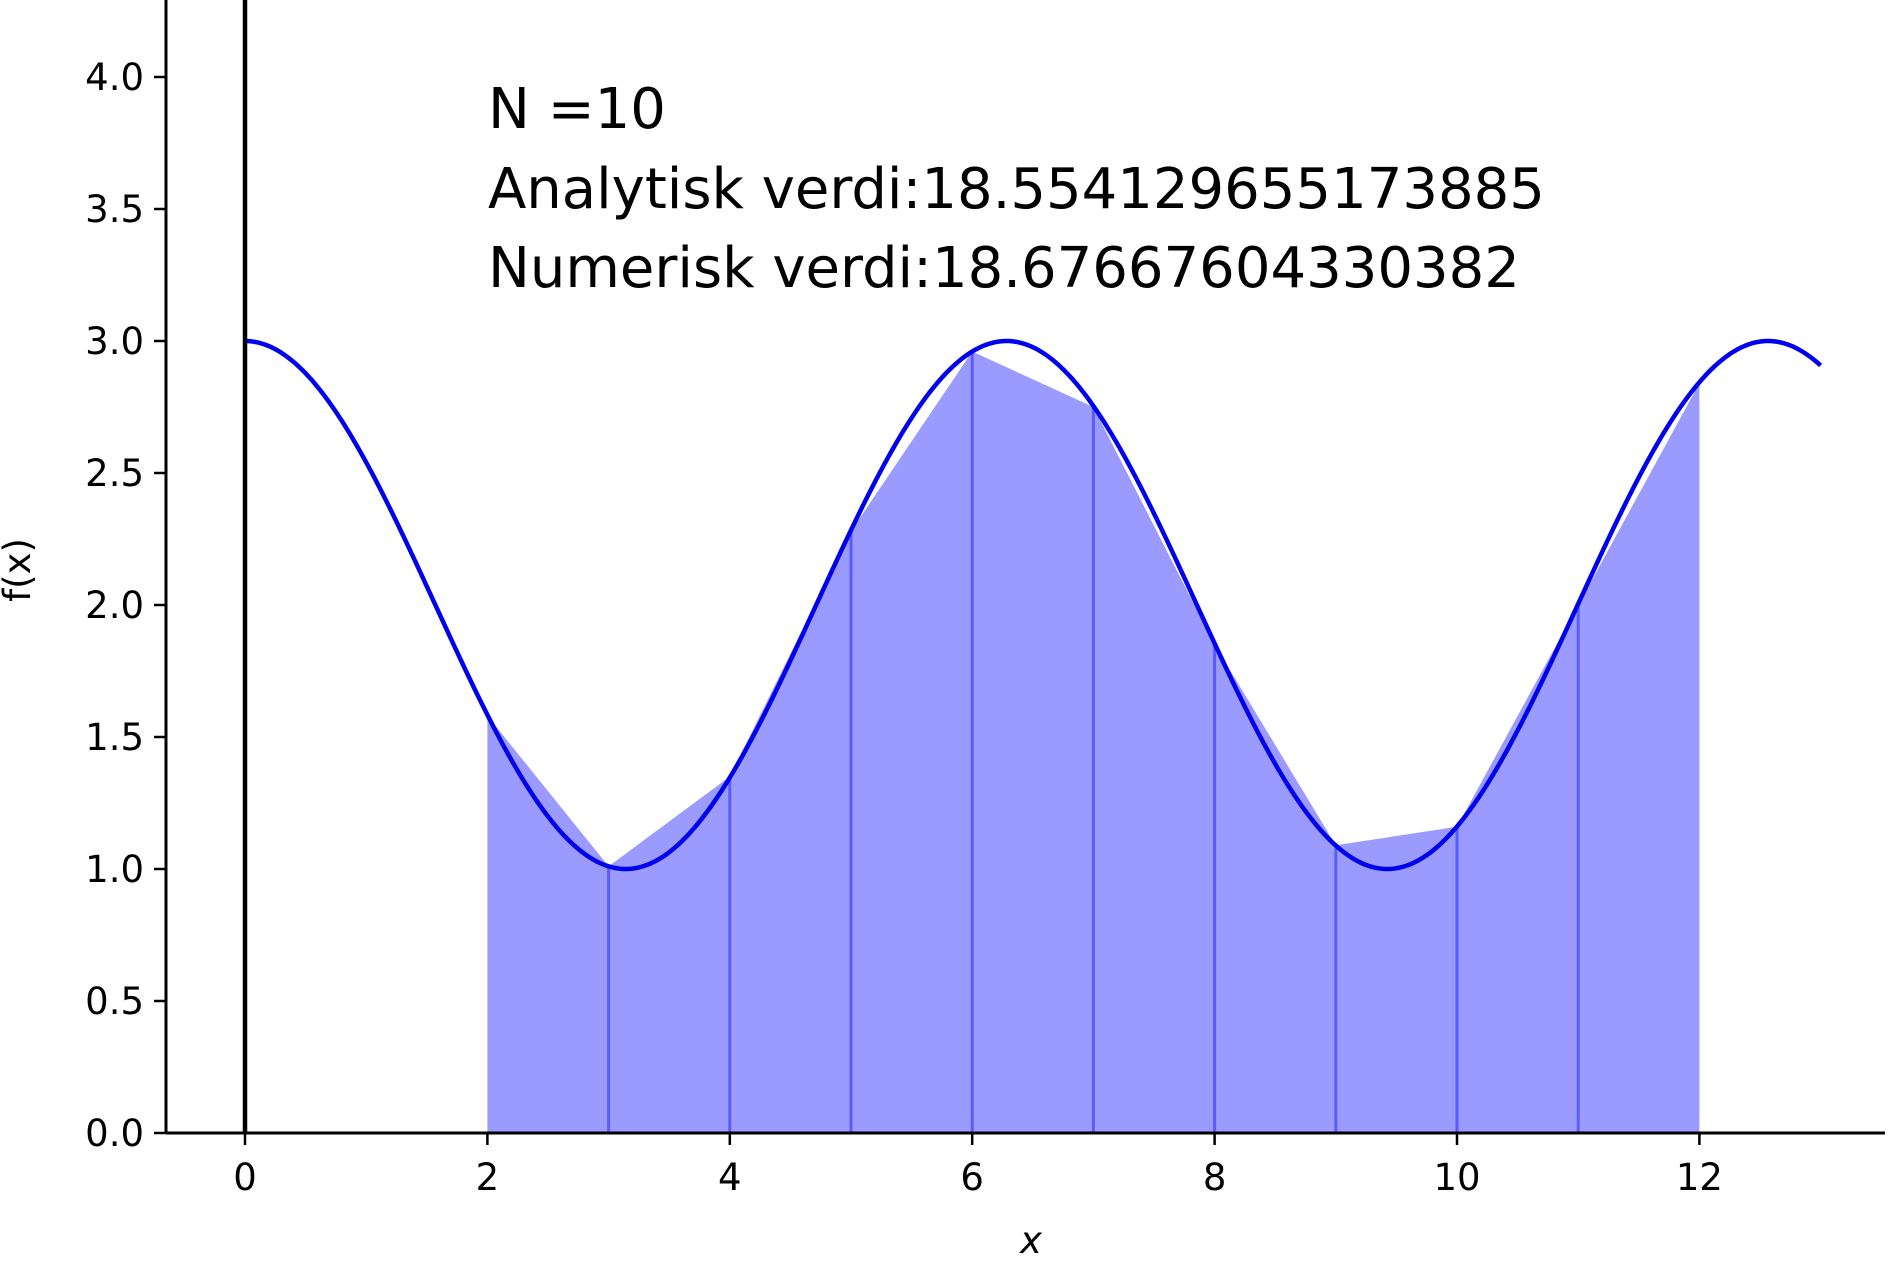  What do you see at coordinates (114, 341) in the screenshot?
I see `y-tick-label: 3.0` at bounding box center [114, 341].